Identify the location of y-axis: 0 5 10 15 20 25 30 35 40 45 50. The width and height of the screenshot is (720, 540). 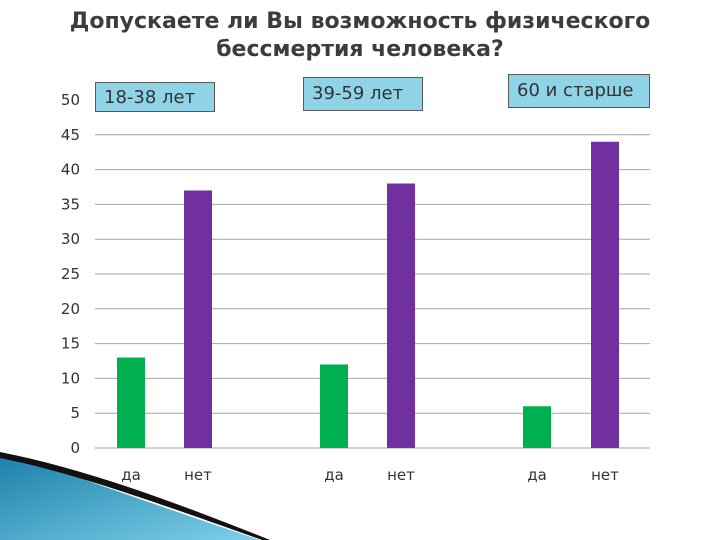
(70, 274).